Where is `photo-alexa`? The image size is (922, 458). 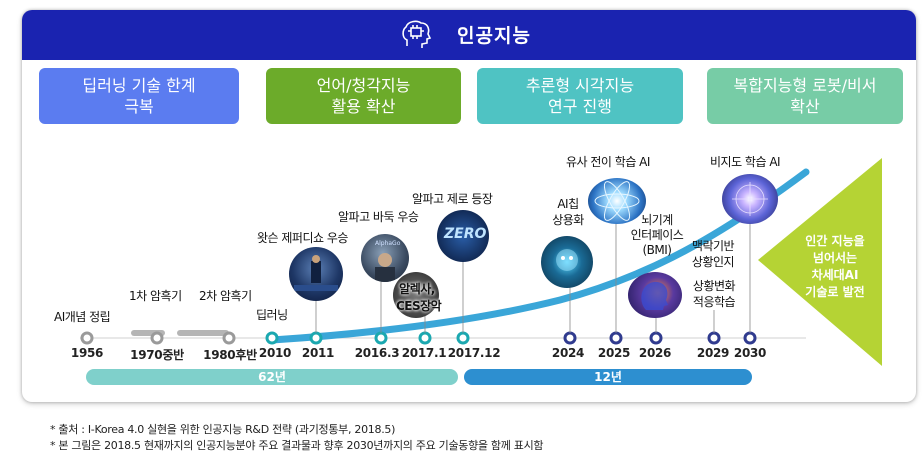 photo-alexa is located at coordinates (416, 295).